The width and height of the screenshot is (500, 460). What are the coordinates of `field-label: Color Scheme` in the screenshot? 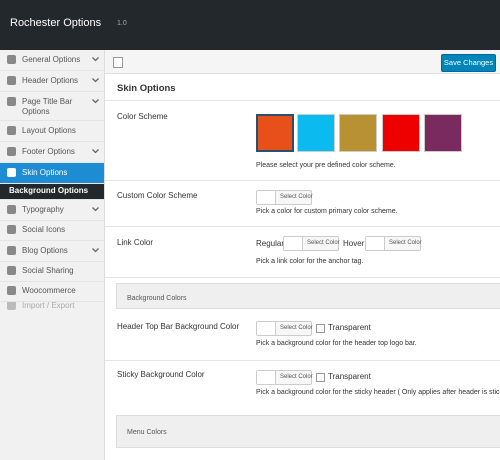 It's located at (142, 116).